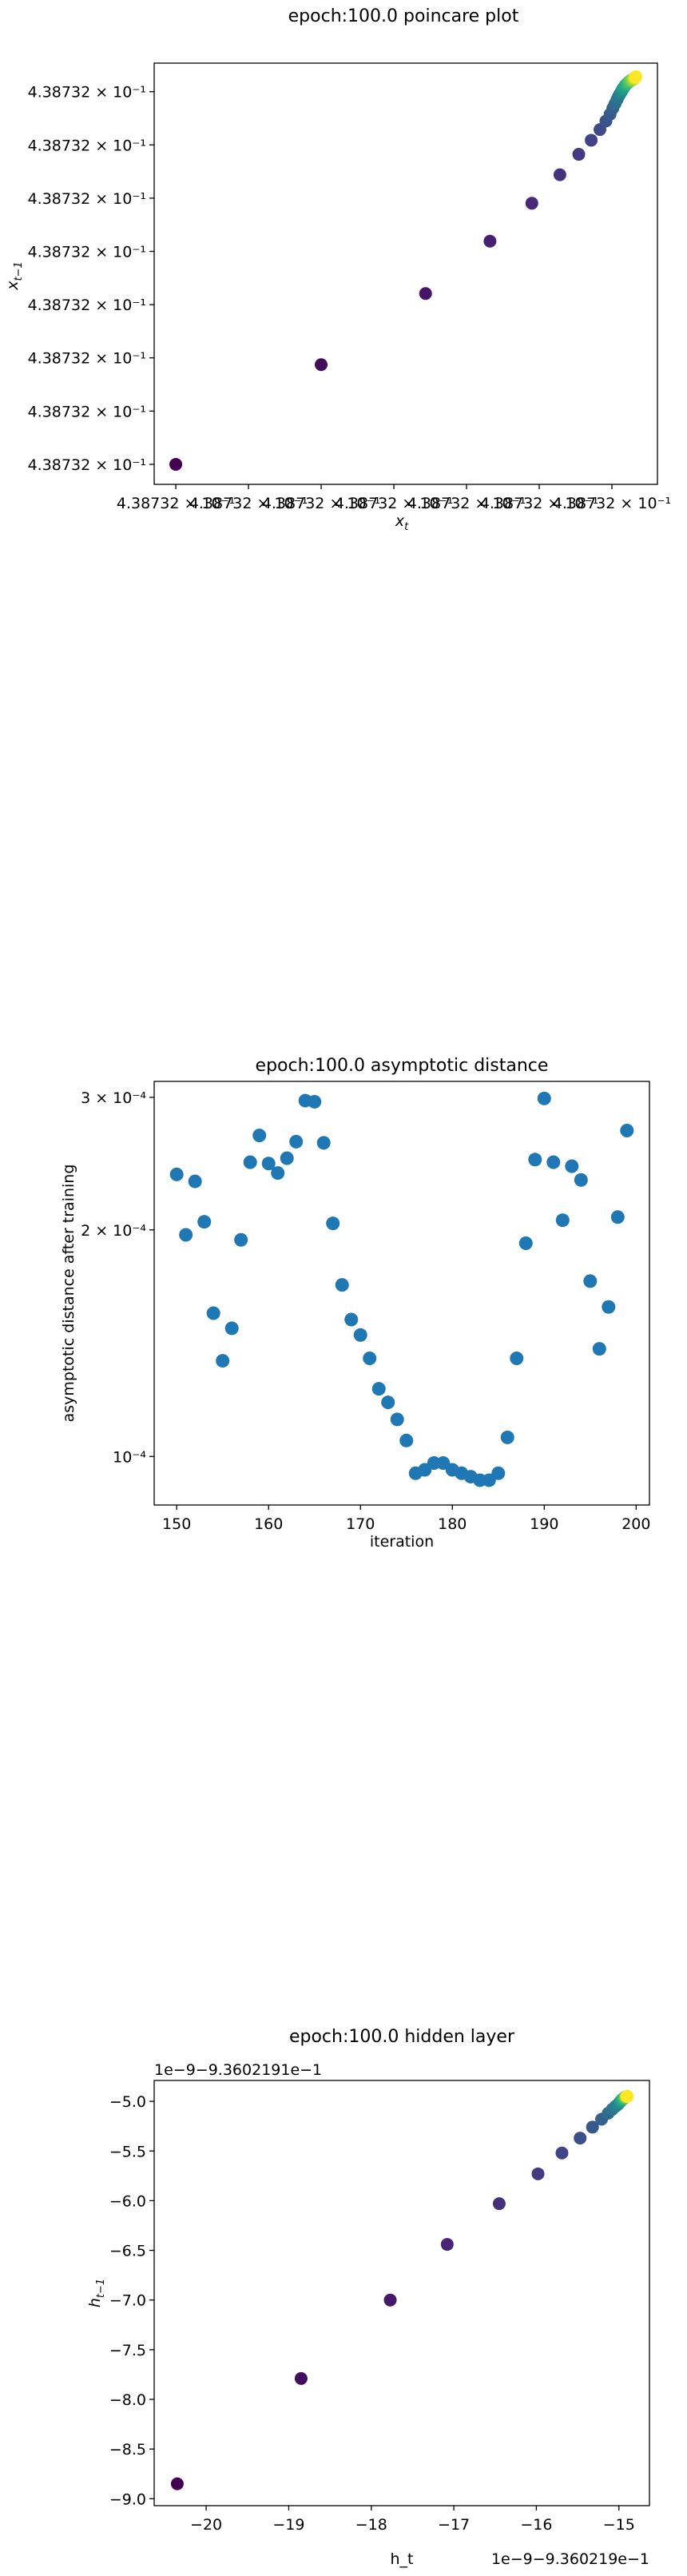  I want to click on y-axis-ticks: −9.0 −8.5 −8.0 −7.5 −7.0 −6.5 −6.0 −5.5 −5.0, so click(132, 2300).